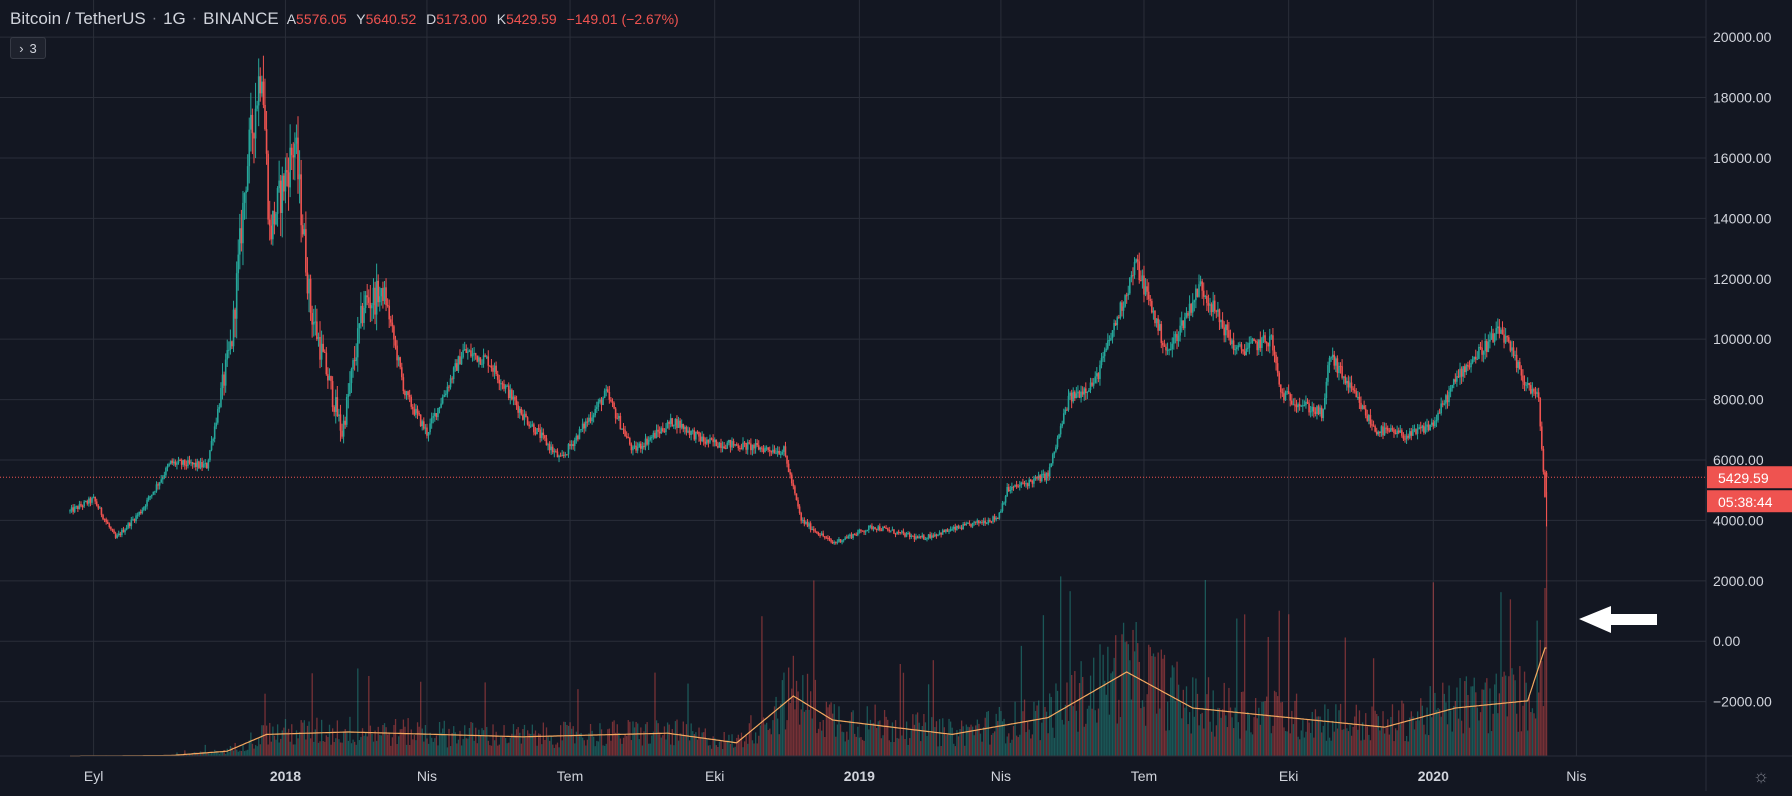 This screenshot has width=1792, height=796. What do you see at coordinates (1738, 520) in the screenshot?
I see `price-tick-label: 4000.00` at bounding box center [1738, 520].